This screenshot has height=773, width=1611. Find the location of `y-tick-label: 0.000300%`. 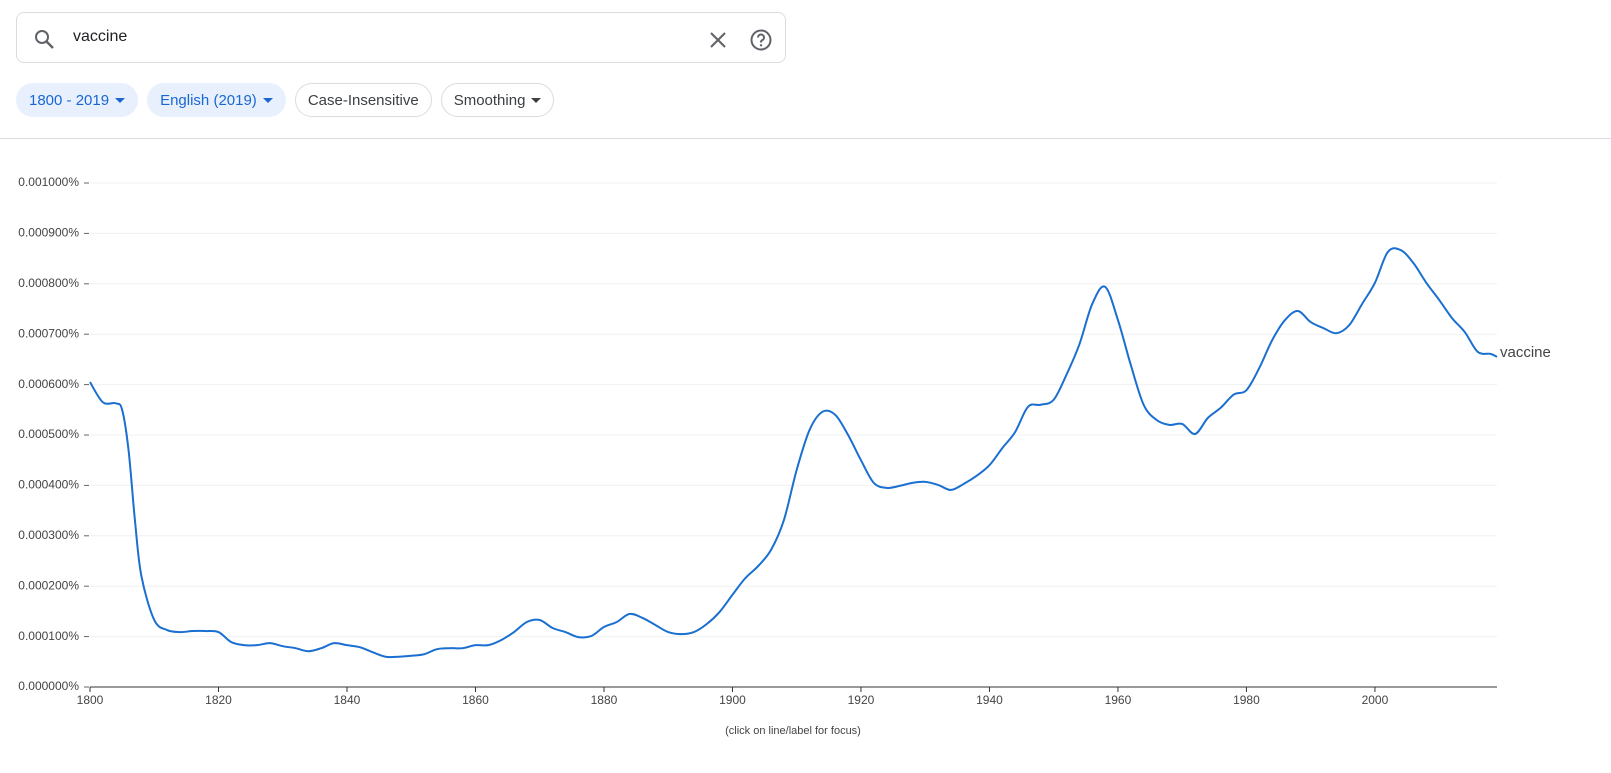

y-tick-label: 0.000300% is located at coordinates (48, 535).